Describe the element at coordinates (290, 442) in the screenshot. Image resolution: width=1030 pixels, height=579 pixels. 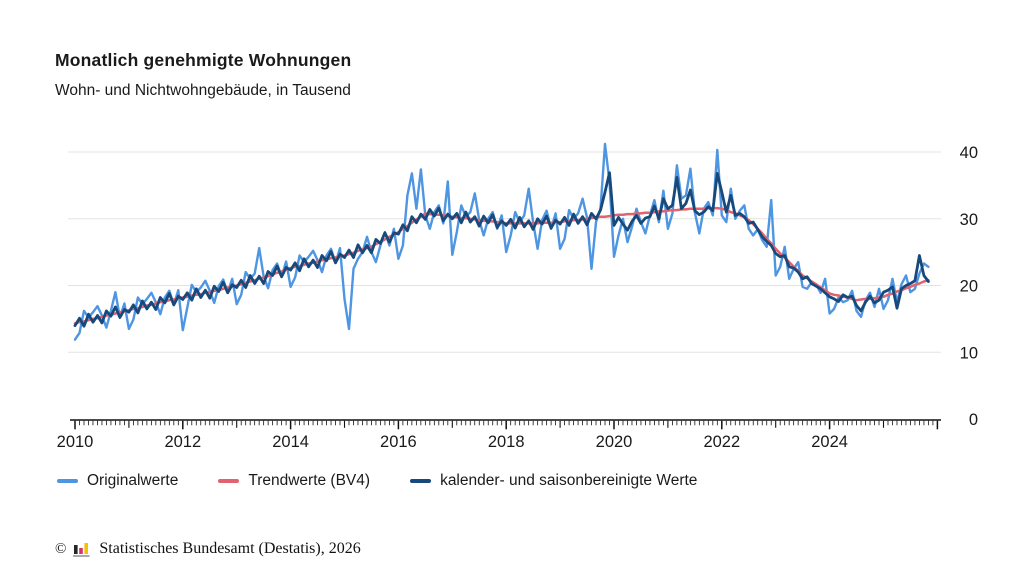
I see `svg-text: 2014` at that location.